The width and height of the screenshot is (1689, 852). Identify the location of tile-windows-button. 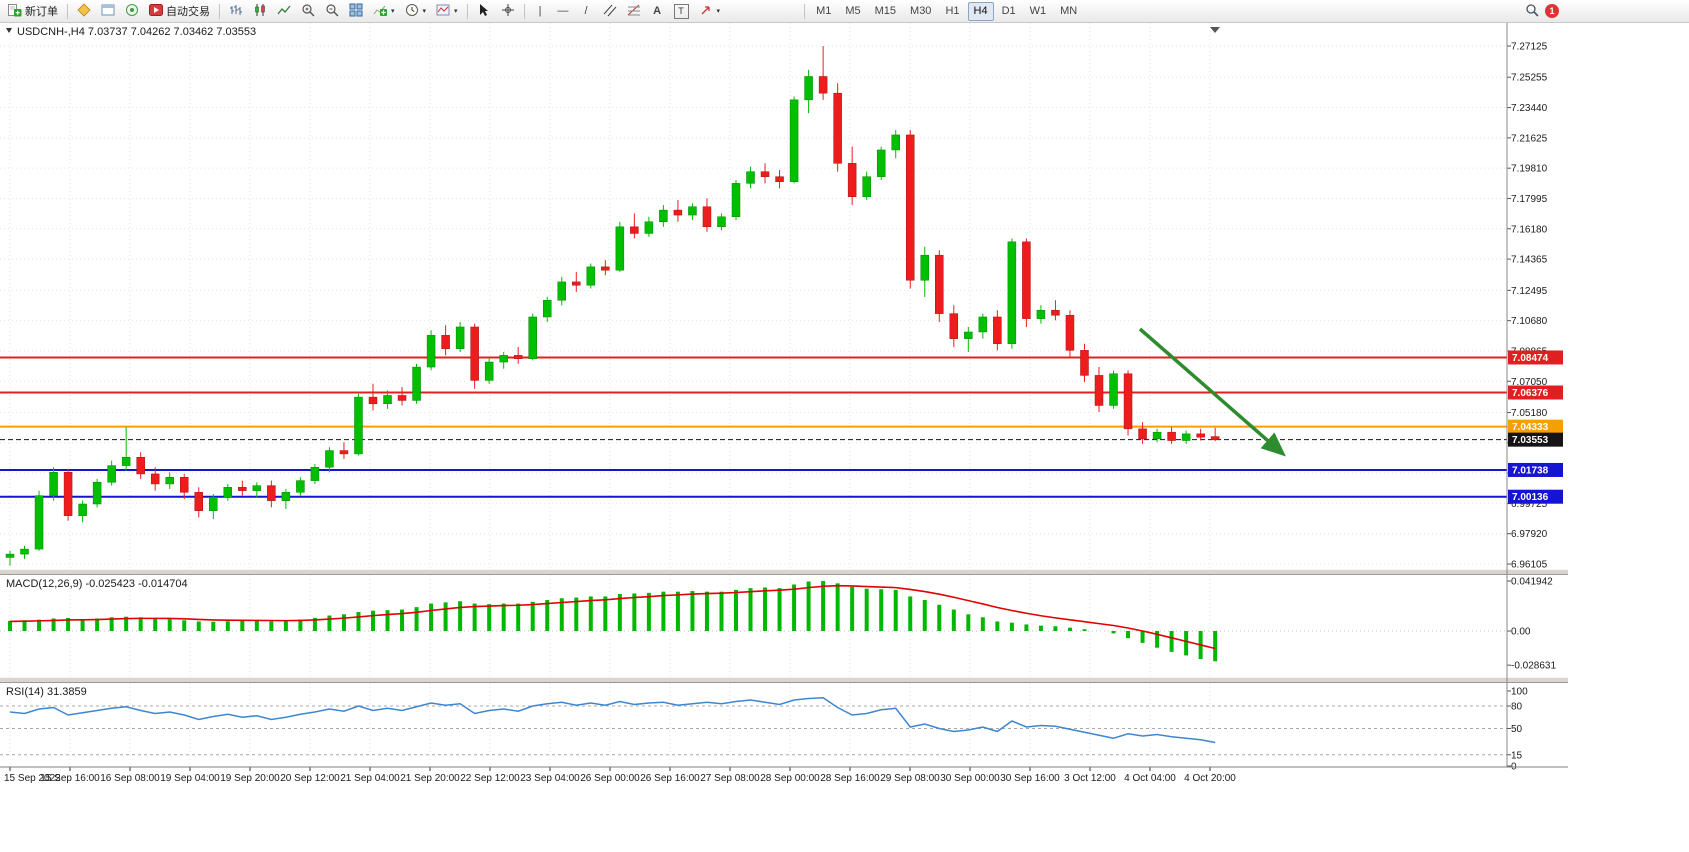
(356, 11).